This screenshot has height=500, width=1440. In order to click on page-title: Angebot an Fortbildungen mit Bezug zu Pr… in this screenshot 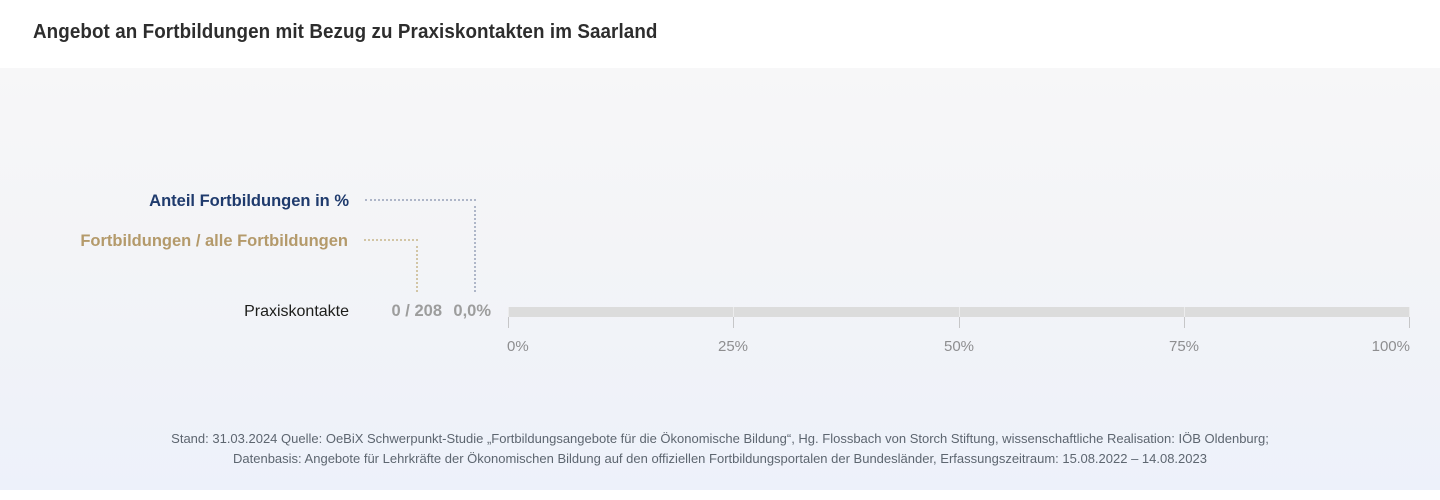, I will do `click(345, 32)`.